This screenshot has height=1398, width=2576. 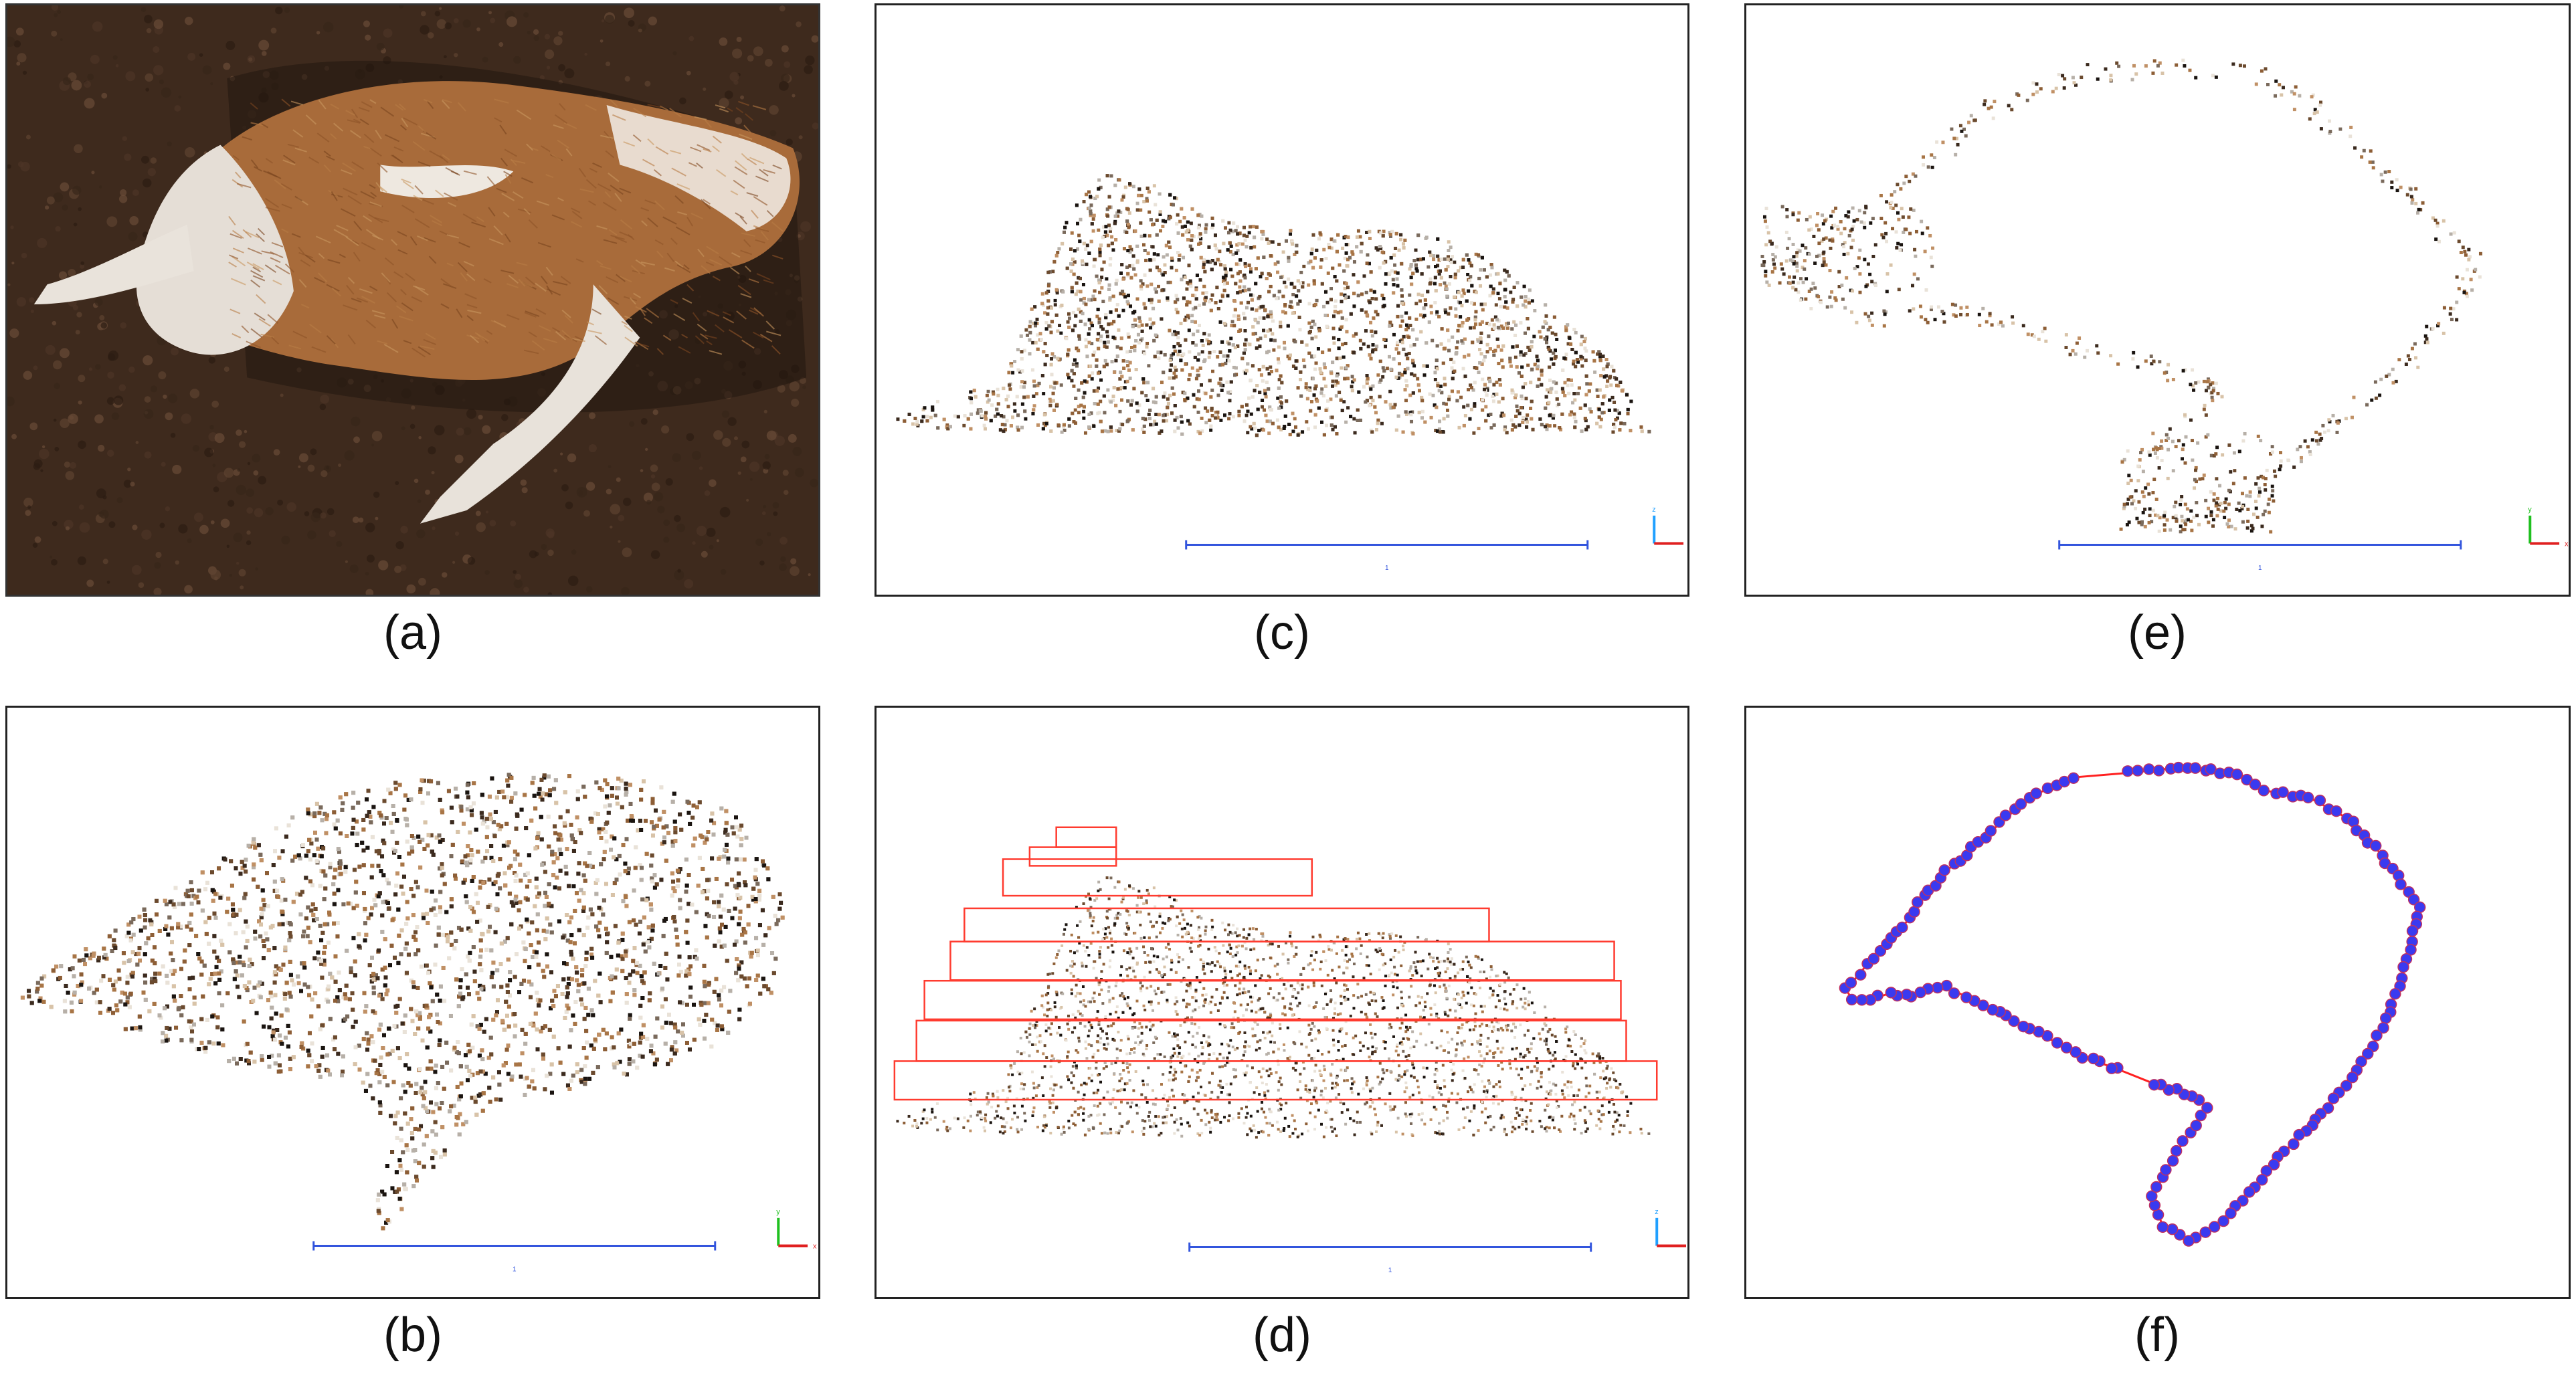 I want to click on panel-label-e: (e), so click(x=2157, y=633).